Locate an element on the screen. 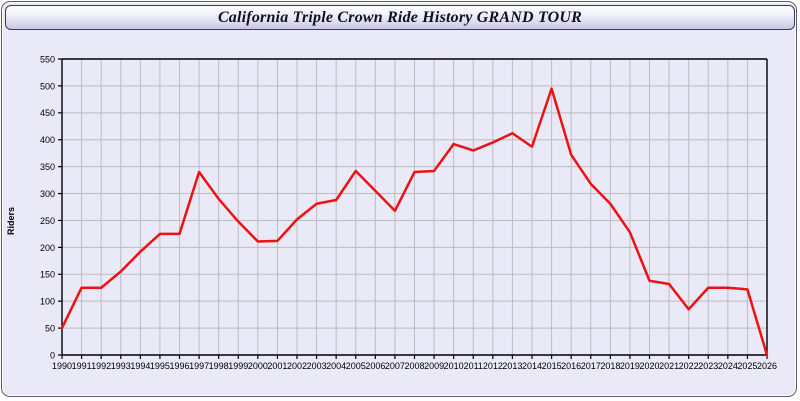  y-tick-label: 0 is located at coordinates (52, 355).